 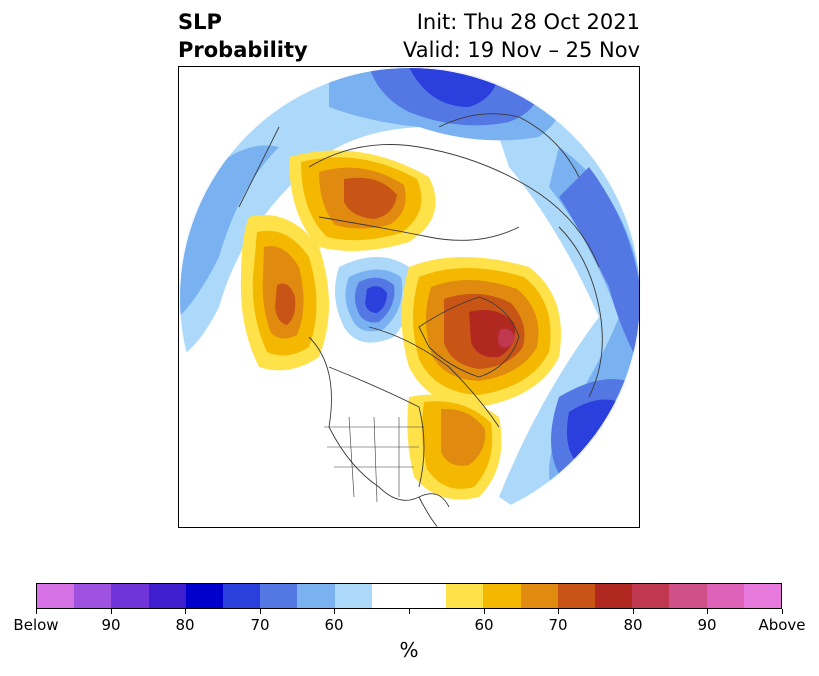 I want to click on colorbar, so click(x=409, y=596).